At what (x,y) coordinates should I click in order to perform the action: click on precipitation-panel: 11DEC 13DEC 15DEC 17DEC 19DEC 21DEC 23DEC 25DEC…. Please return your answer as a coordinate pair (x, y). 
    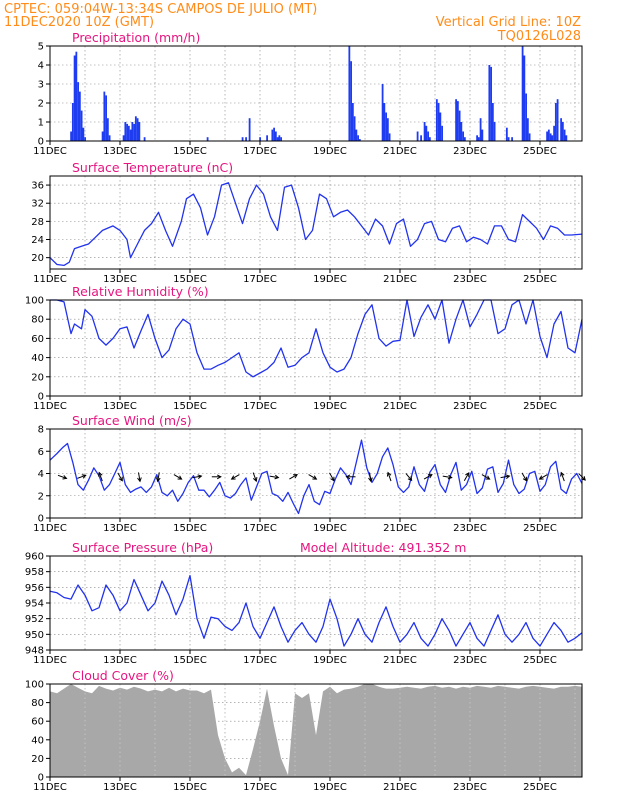
    Looking at the image, I should click on (308, 93).